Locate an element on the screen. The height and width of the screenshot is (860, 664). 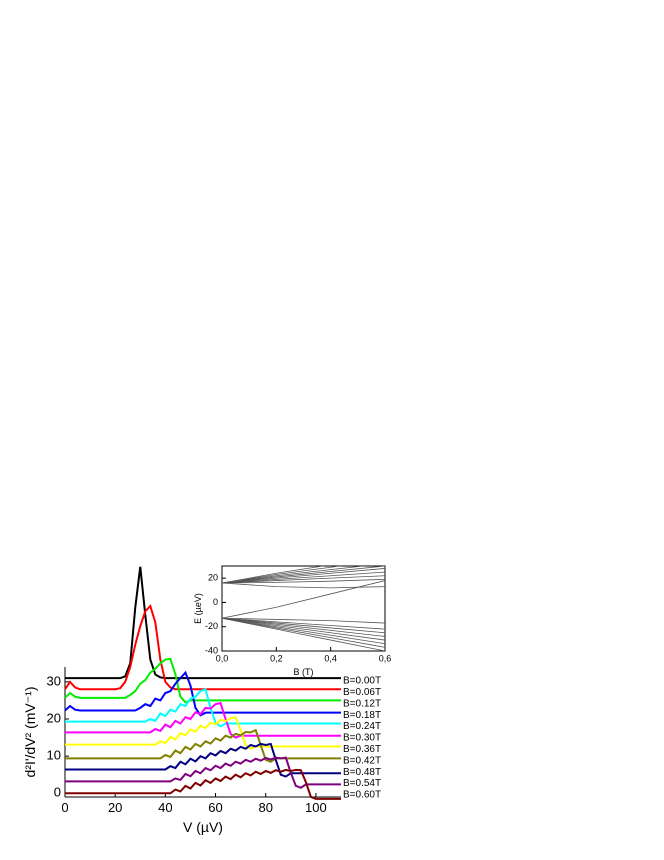
y-tick-label: 30 is located at coordinates (54, 680).